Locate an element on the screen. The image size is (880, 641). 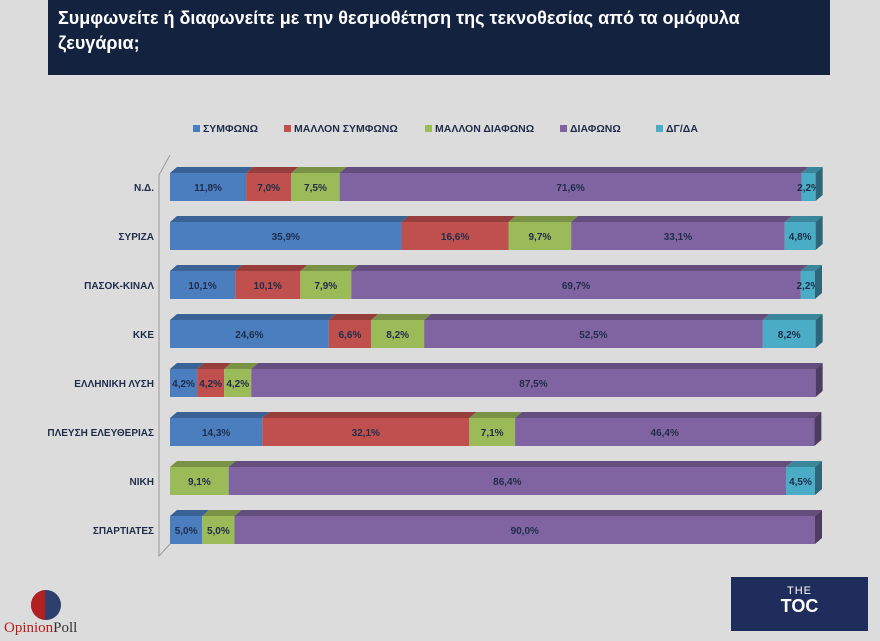
data-label: 24,6% is located at coordinates (249, 335).